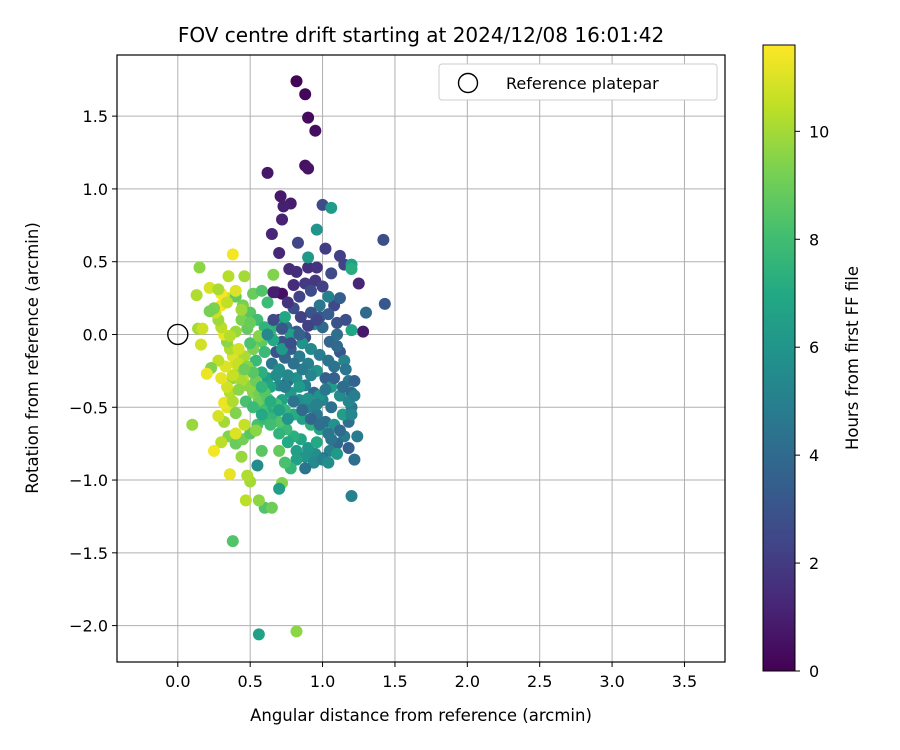  Describe the element at coordinates (814, 239) in the screenshot. I see `colorbar-tick-label: 8` at that location.